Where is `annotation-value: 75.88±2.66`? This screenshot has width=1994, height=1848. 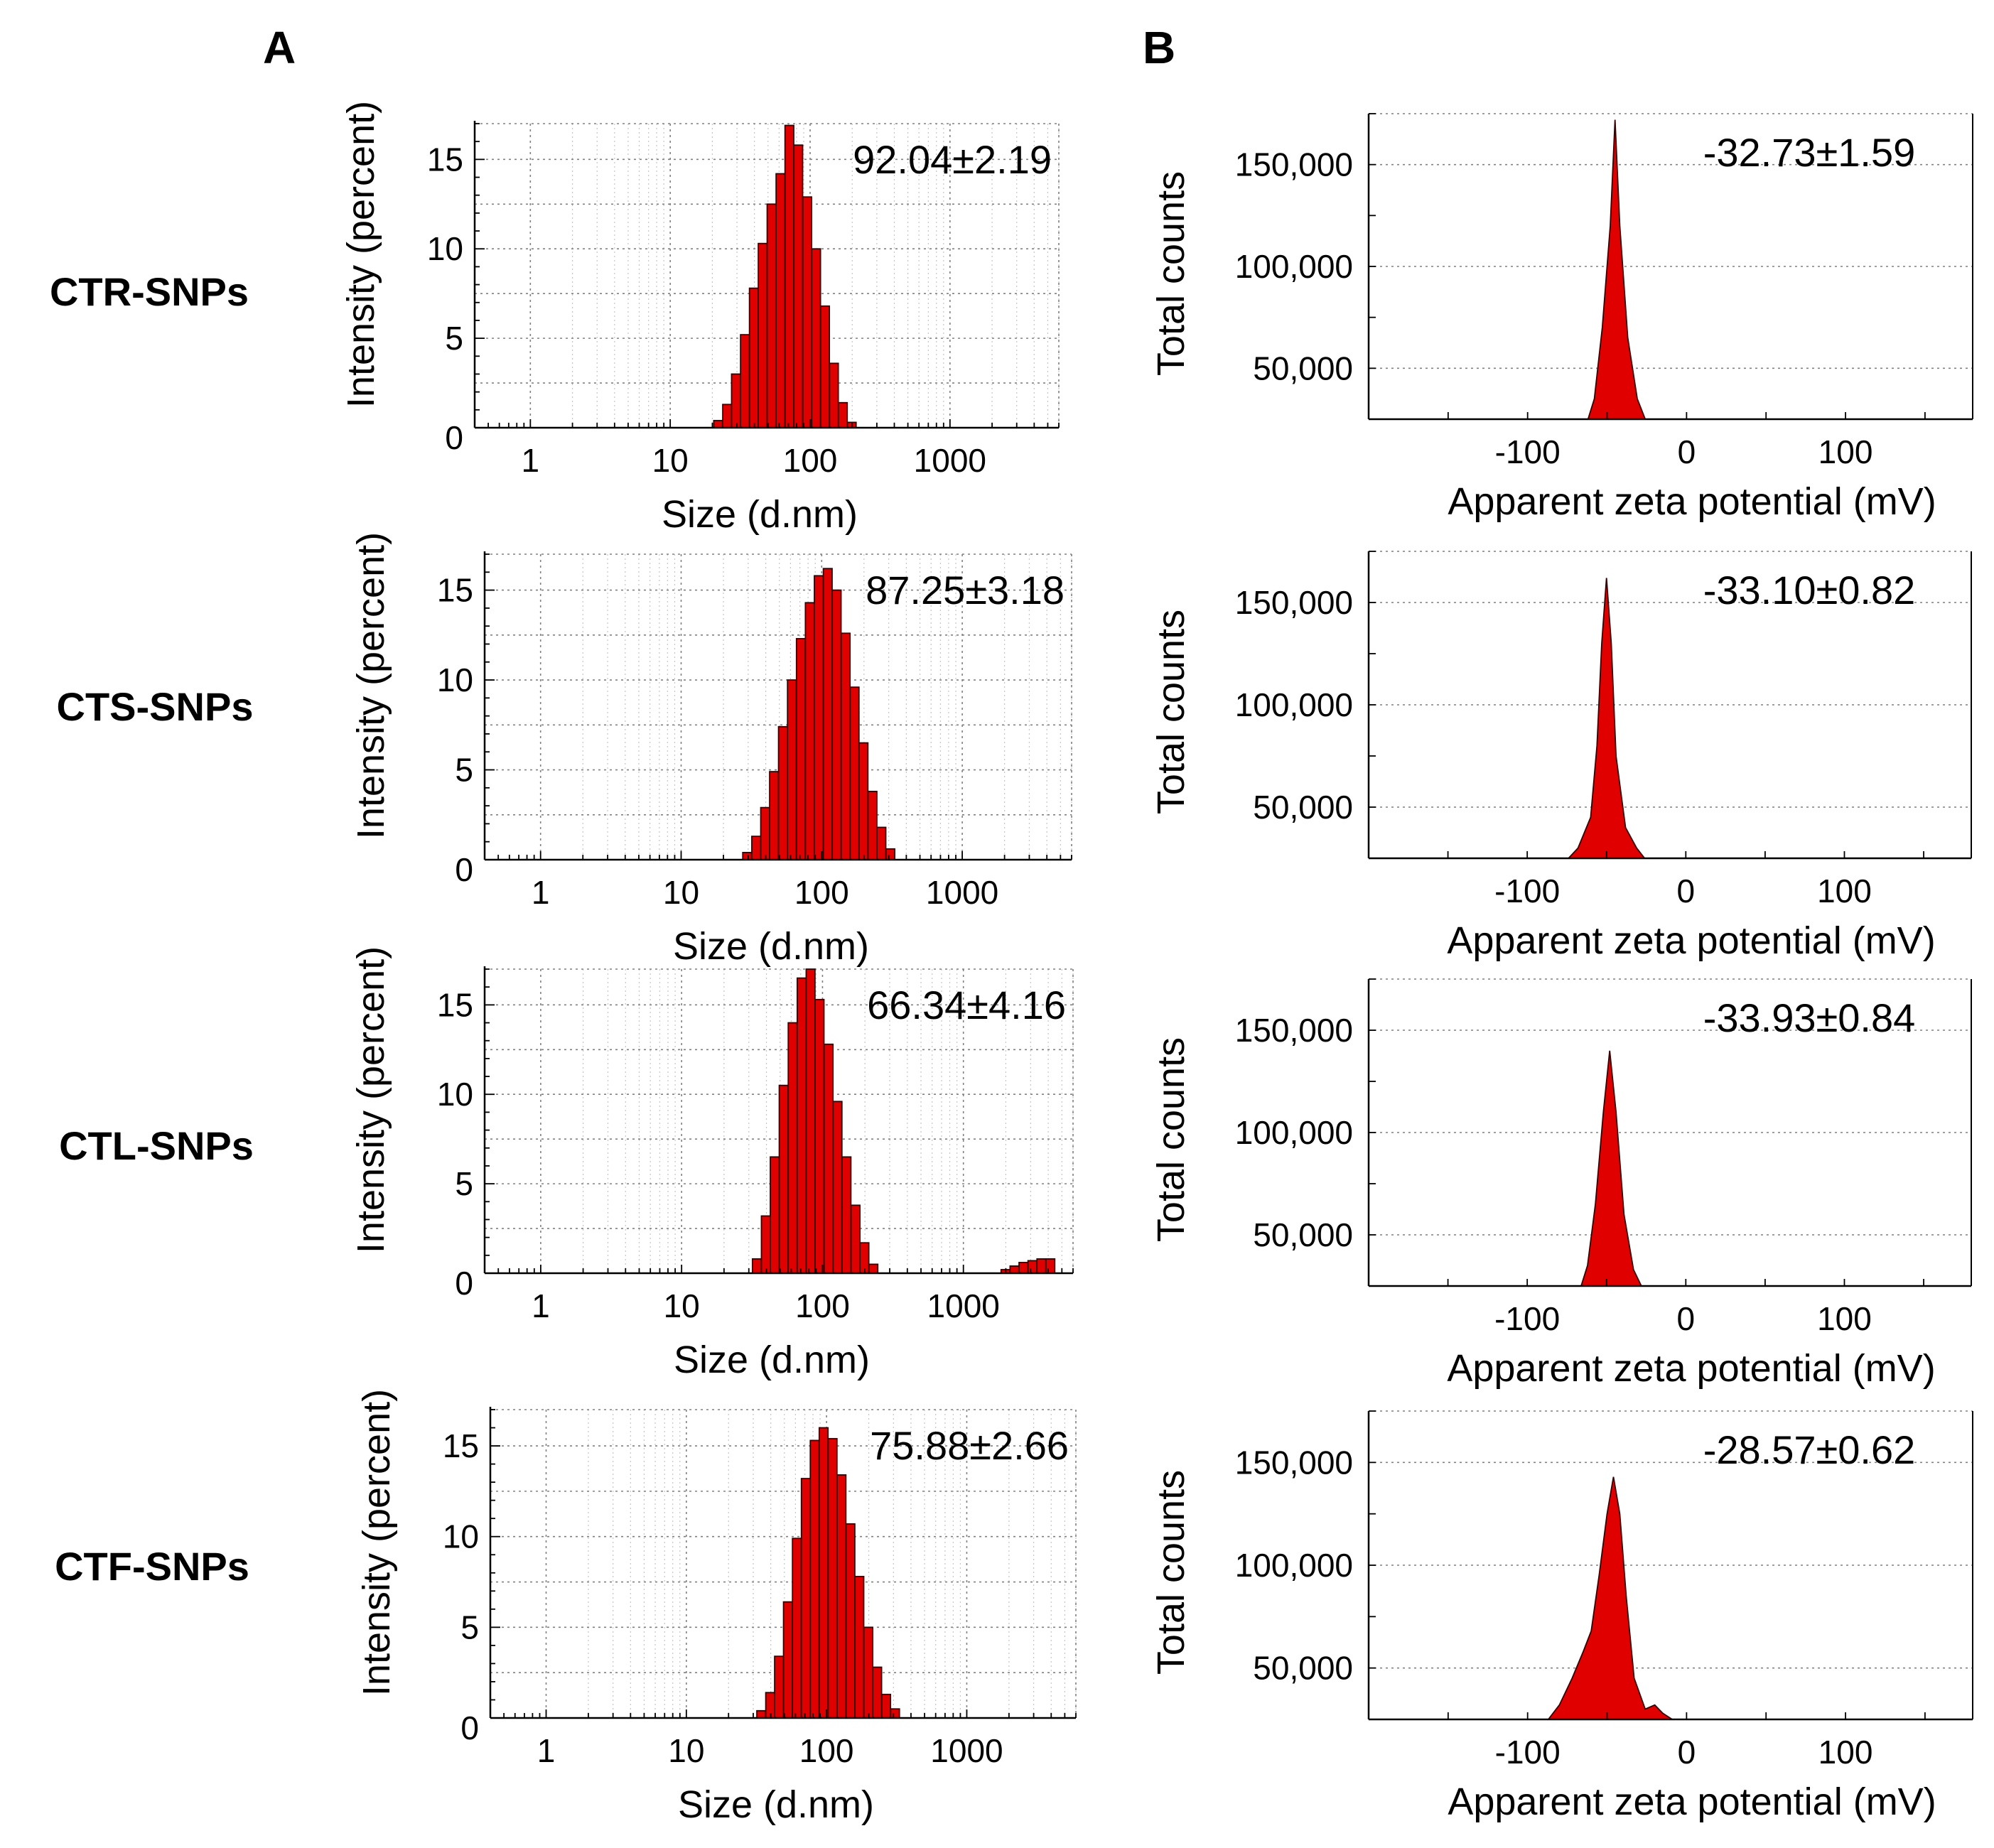 annotation-value: 75.88±2.66 is located at coordinates (969, 1446).